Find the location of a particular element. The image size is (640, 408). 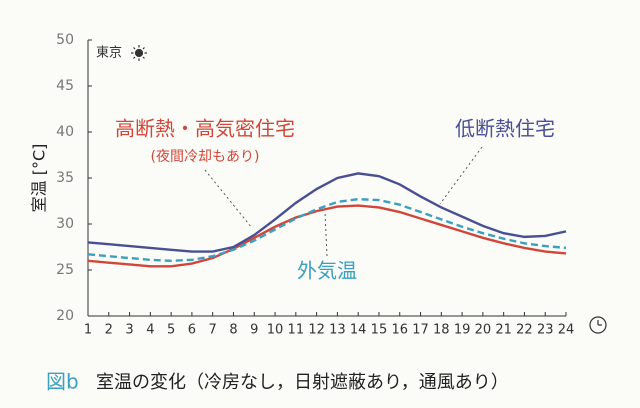

x-tick-label: 19 is located at coordinates (462, 330).